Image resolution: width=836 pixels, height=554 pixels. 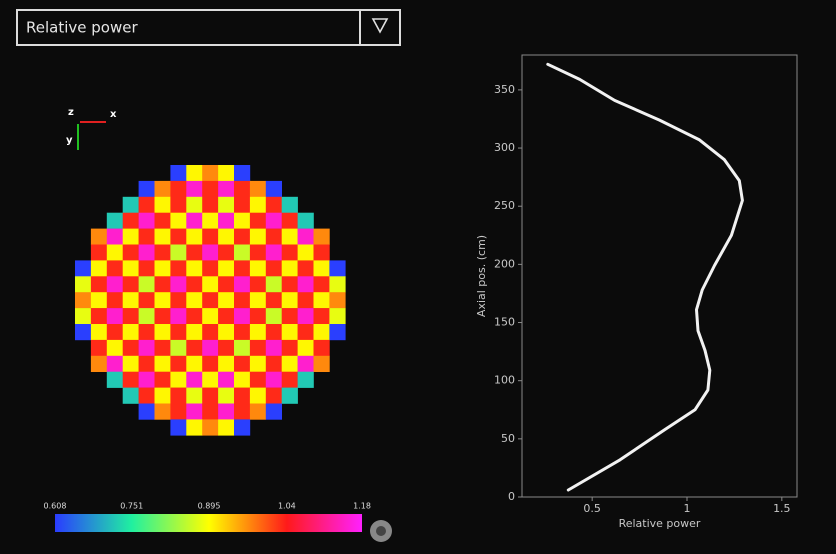 I want to click on y-tick-label: 250, so click(x=504, y=205).